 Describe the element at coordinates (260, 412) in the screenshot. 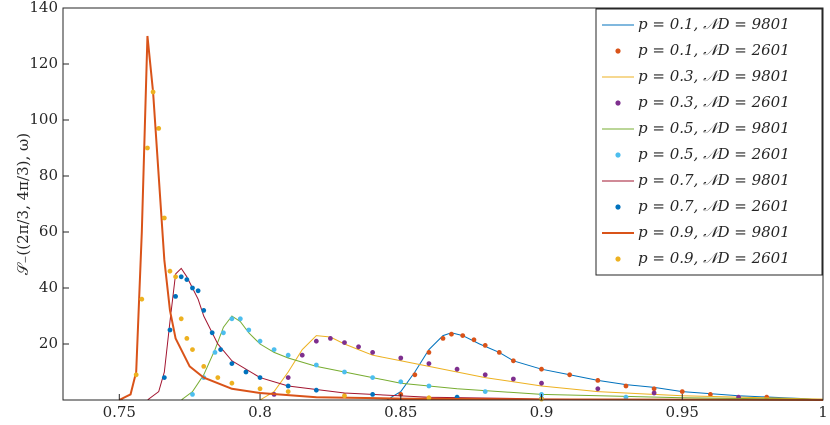

I see `x-tick-label: 0.8` at that location.